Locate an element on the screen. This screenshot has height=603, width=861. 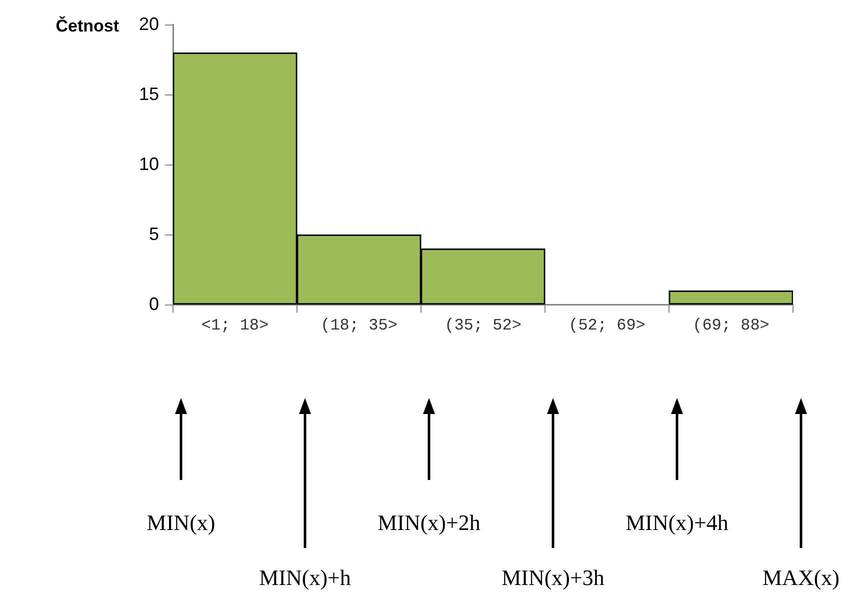
text: MAX(x) is located at coordinates (801, 578).